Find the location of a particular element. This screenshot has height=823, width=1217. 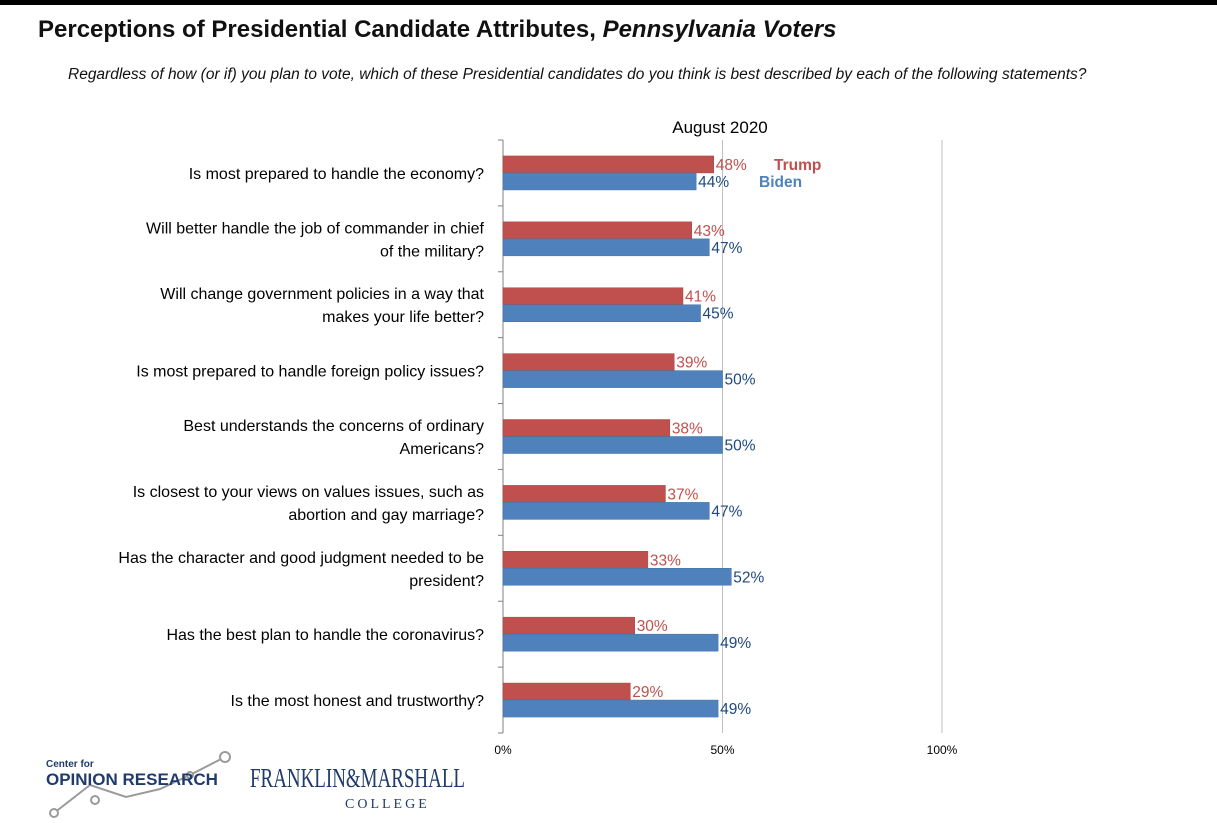

legend-biden: Biden is located at coordinates (780, 182).